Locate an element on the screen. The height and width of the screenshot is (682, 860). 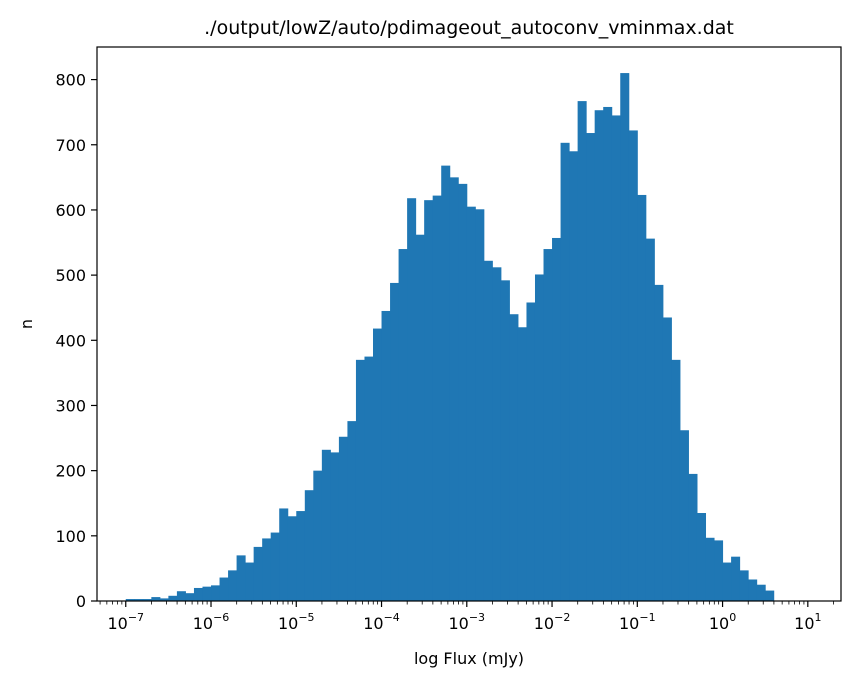
x-tick-label: 10⁻⁴ is located at coordinates (381, 622).